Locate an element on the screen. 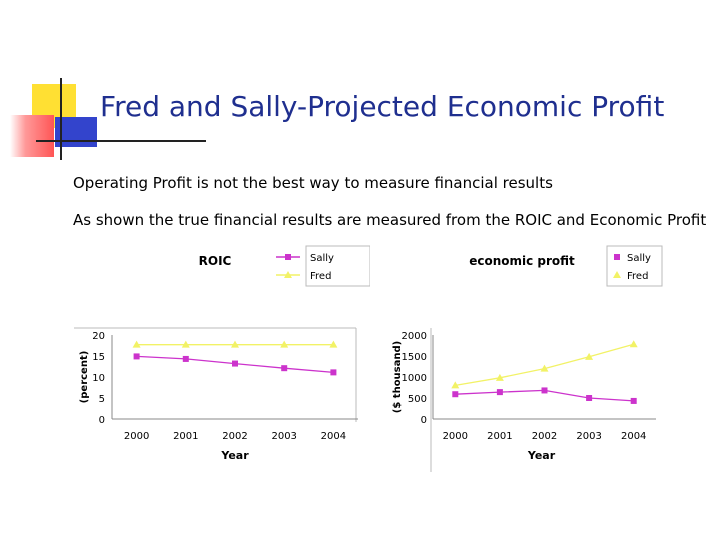  econ-y-tick-label: 1500 is located at coordinates (414, 357).